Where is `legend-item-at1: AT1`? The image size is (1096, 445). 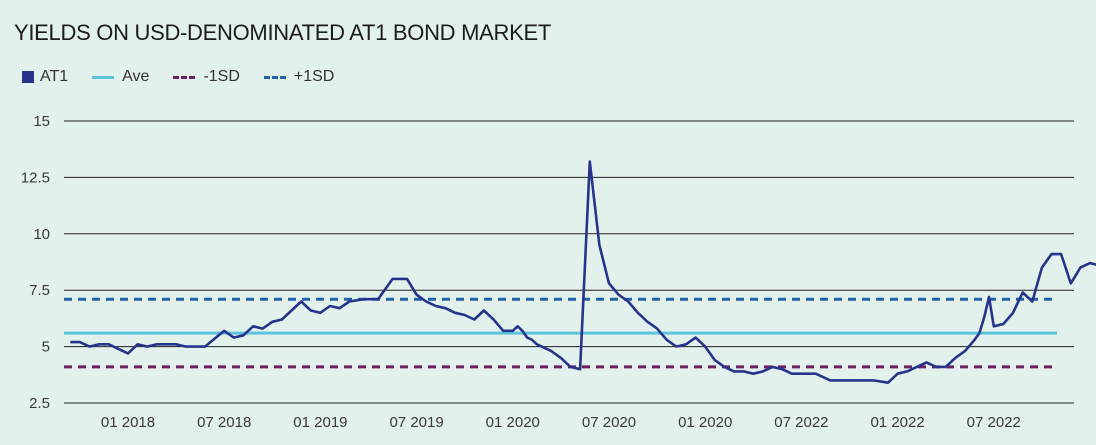
legend-item-at1: AT1 is located at coordinates (45, 77).